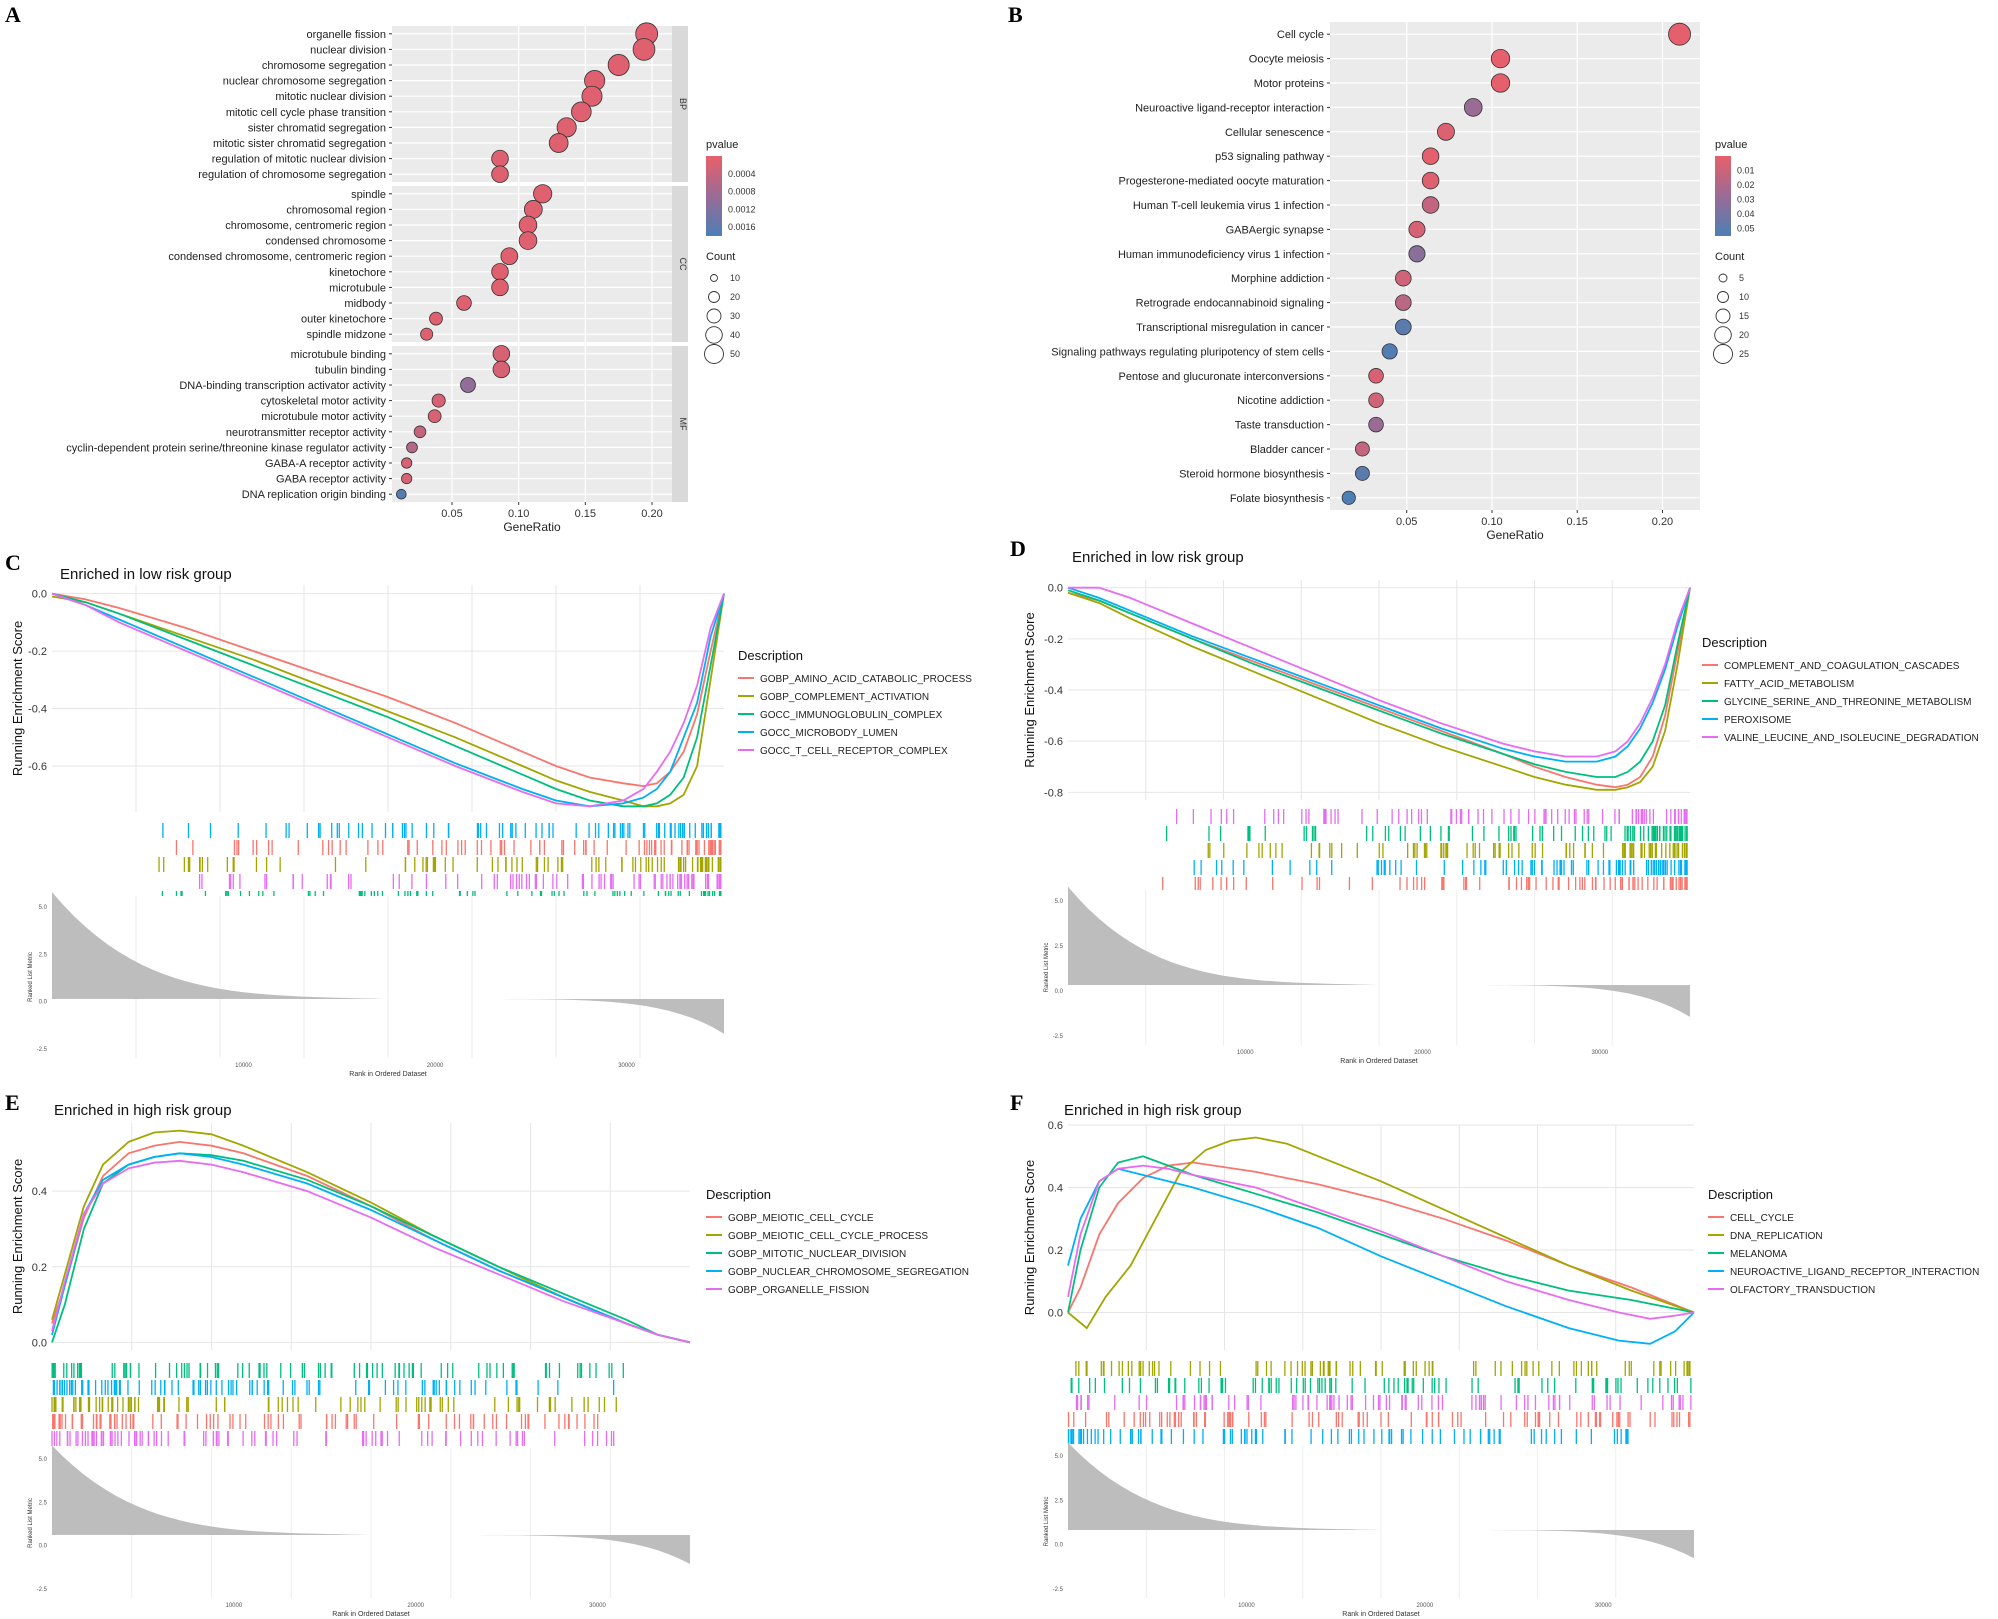  What do you see at coordinates (1228, 206) in the screenshot?
I see `term-label: Human T-cell leukemia virus 1 infection` at bounding box center [1228, 206].